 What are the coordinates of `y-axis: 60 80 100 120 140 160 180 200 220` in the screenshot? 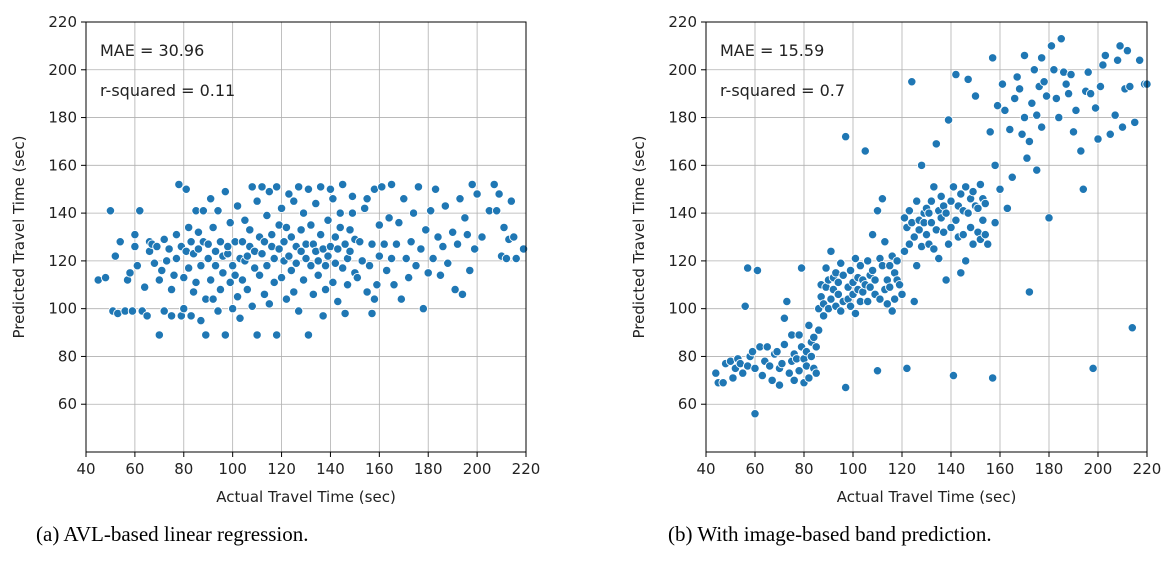 It's located at (67, 213).